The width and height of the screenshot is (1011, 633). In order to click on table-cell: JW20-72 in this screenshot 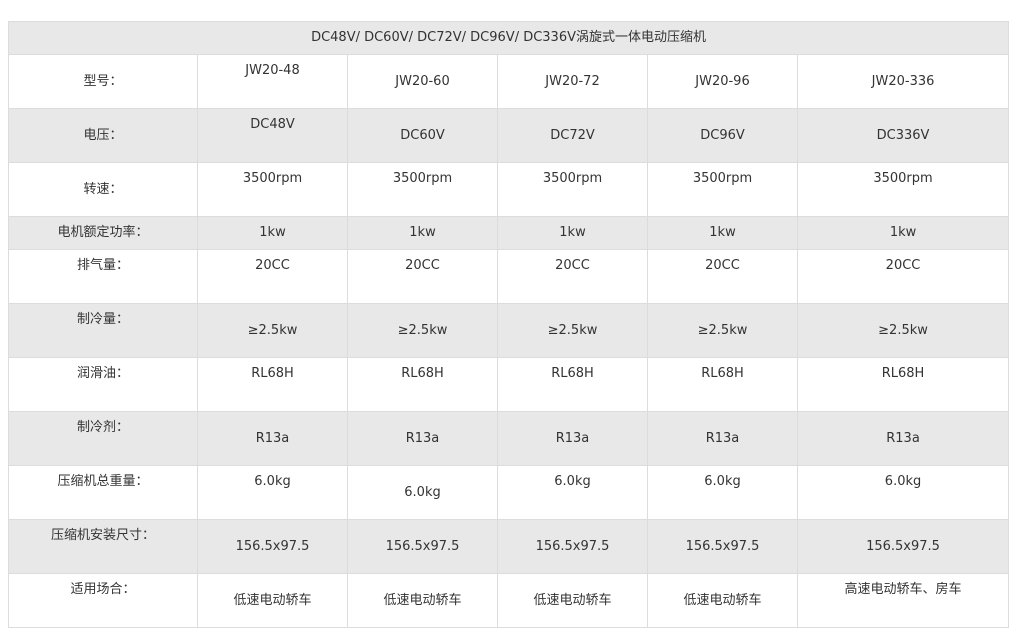, I will do `click(572, 81)`.